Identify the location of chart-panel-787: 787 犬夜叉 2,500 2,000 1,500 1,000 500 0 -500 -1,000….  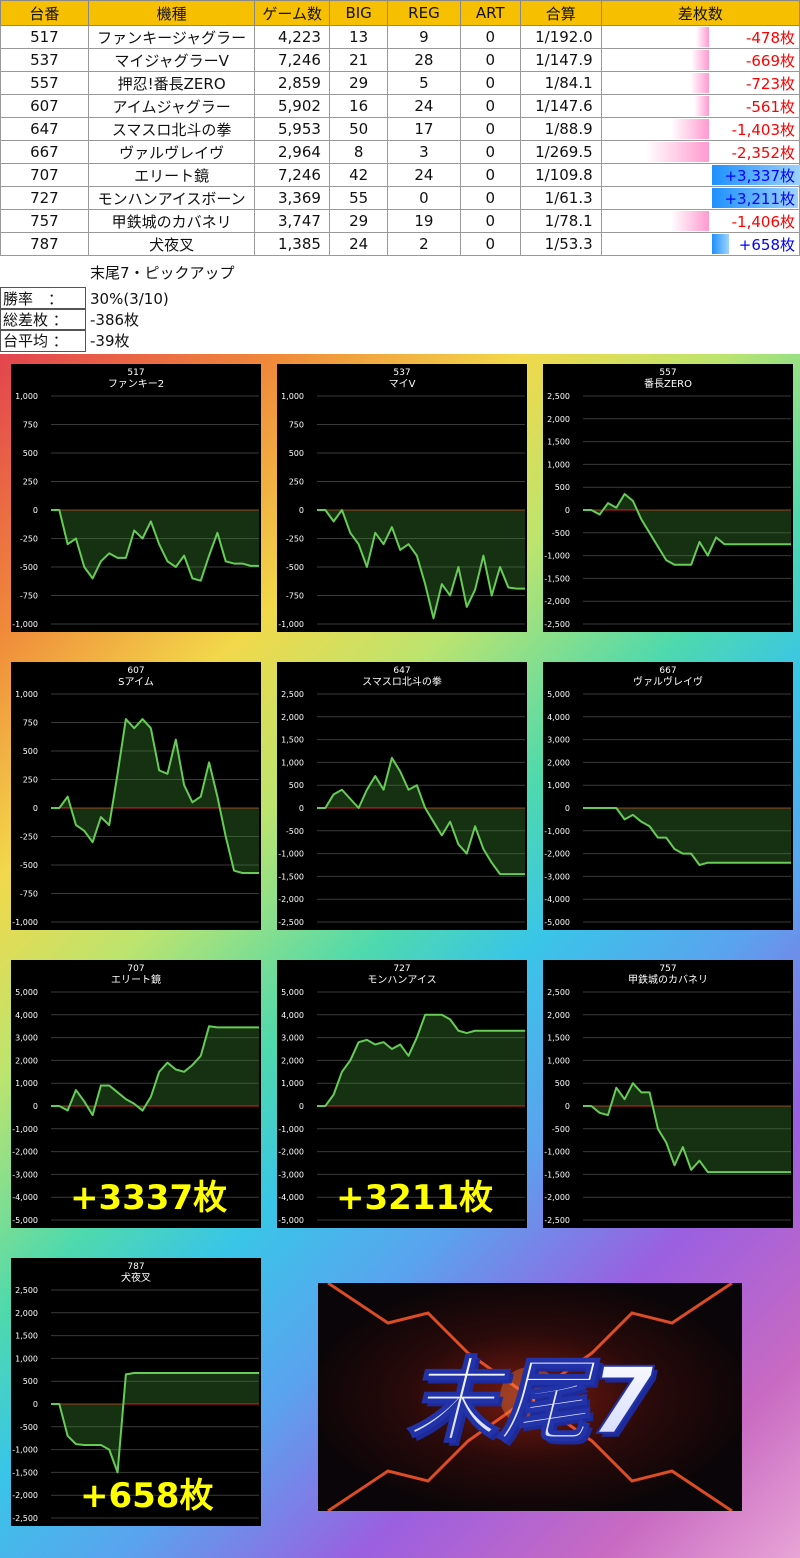
(136, 1392).